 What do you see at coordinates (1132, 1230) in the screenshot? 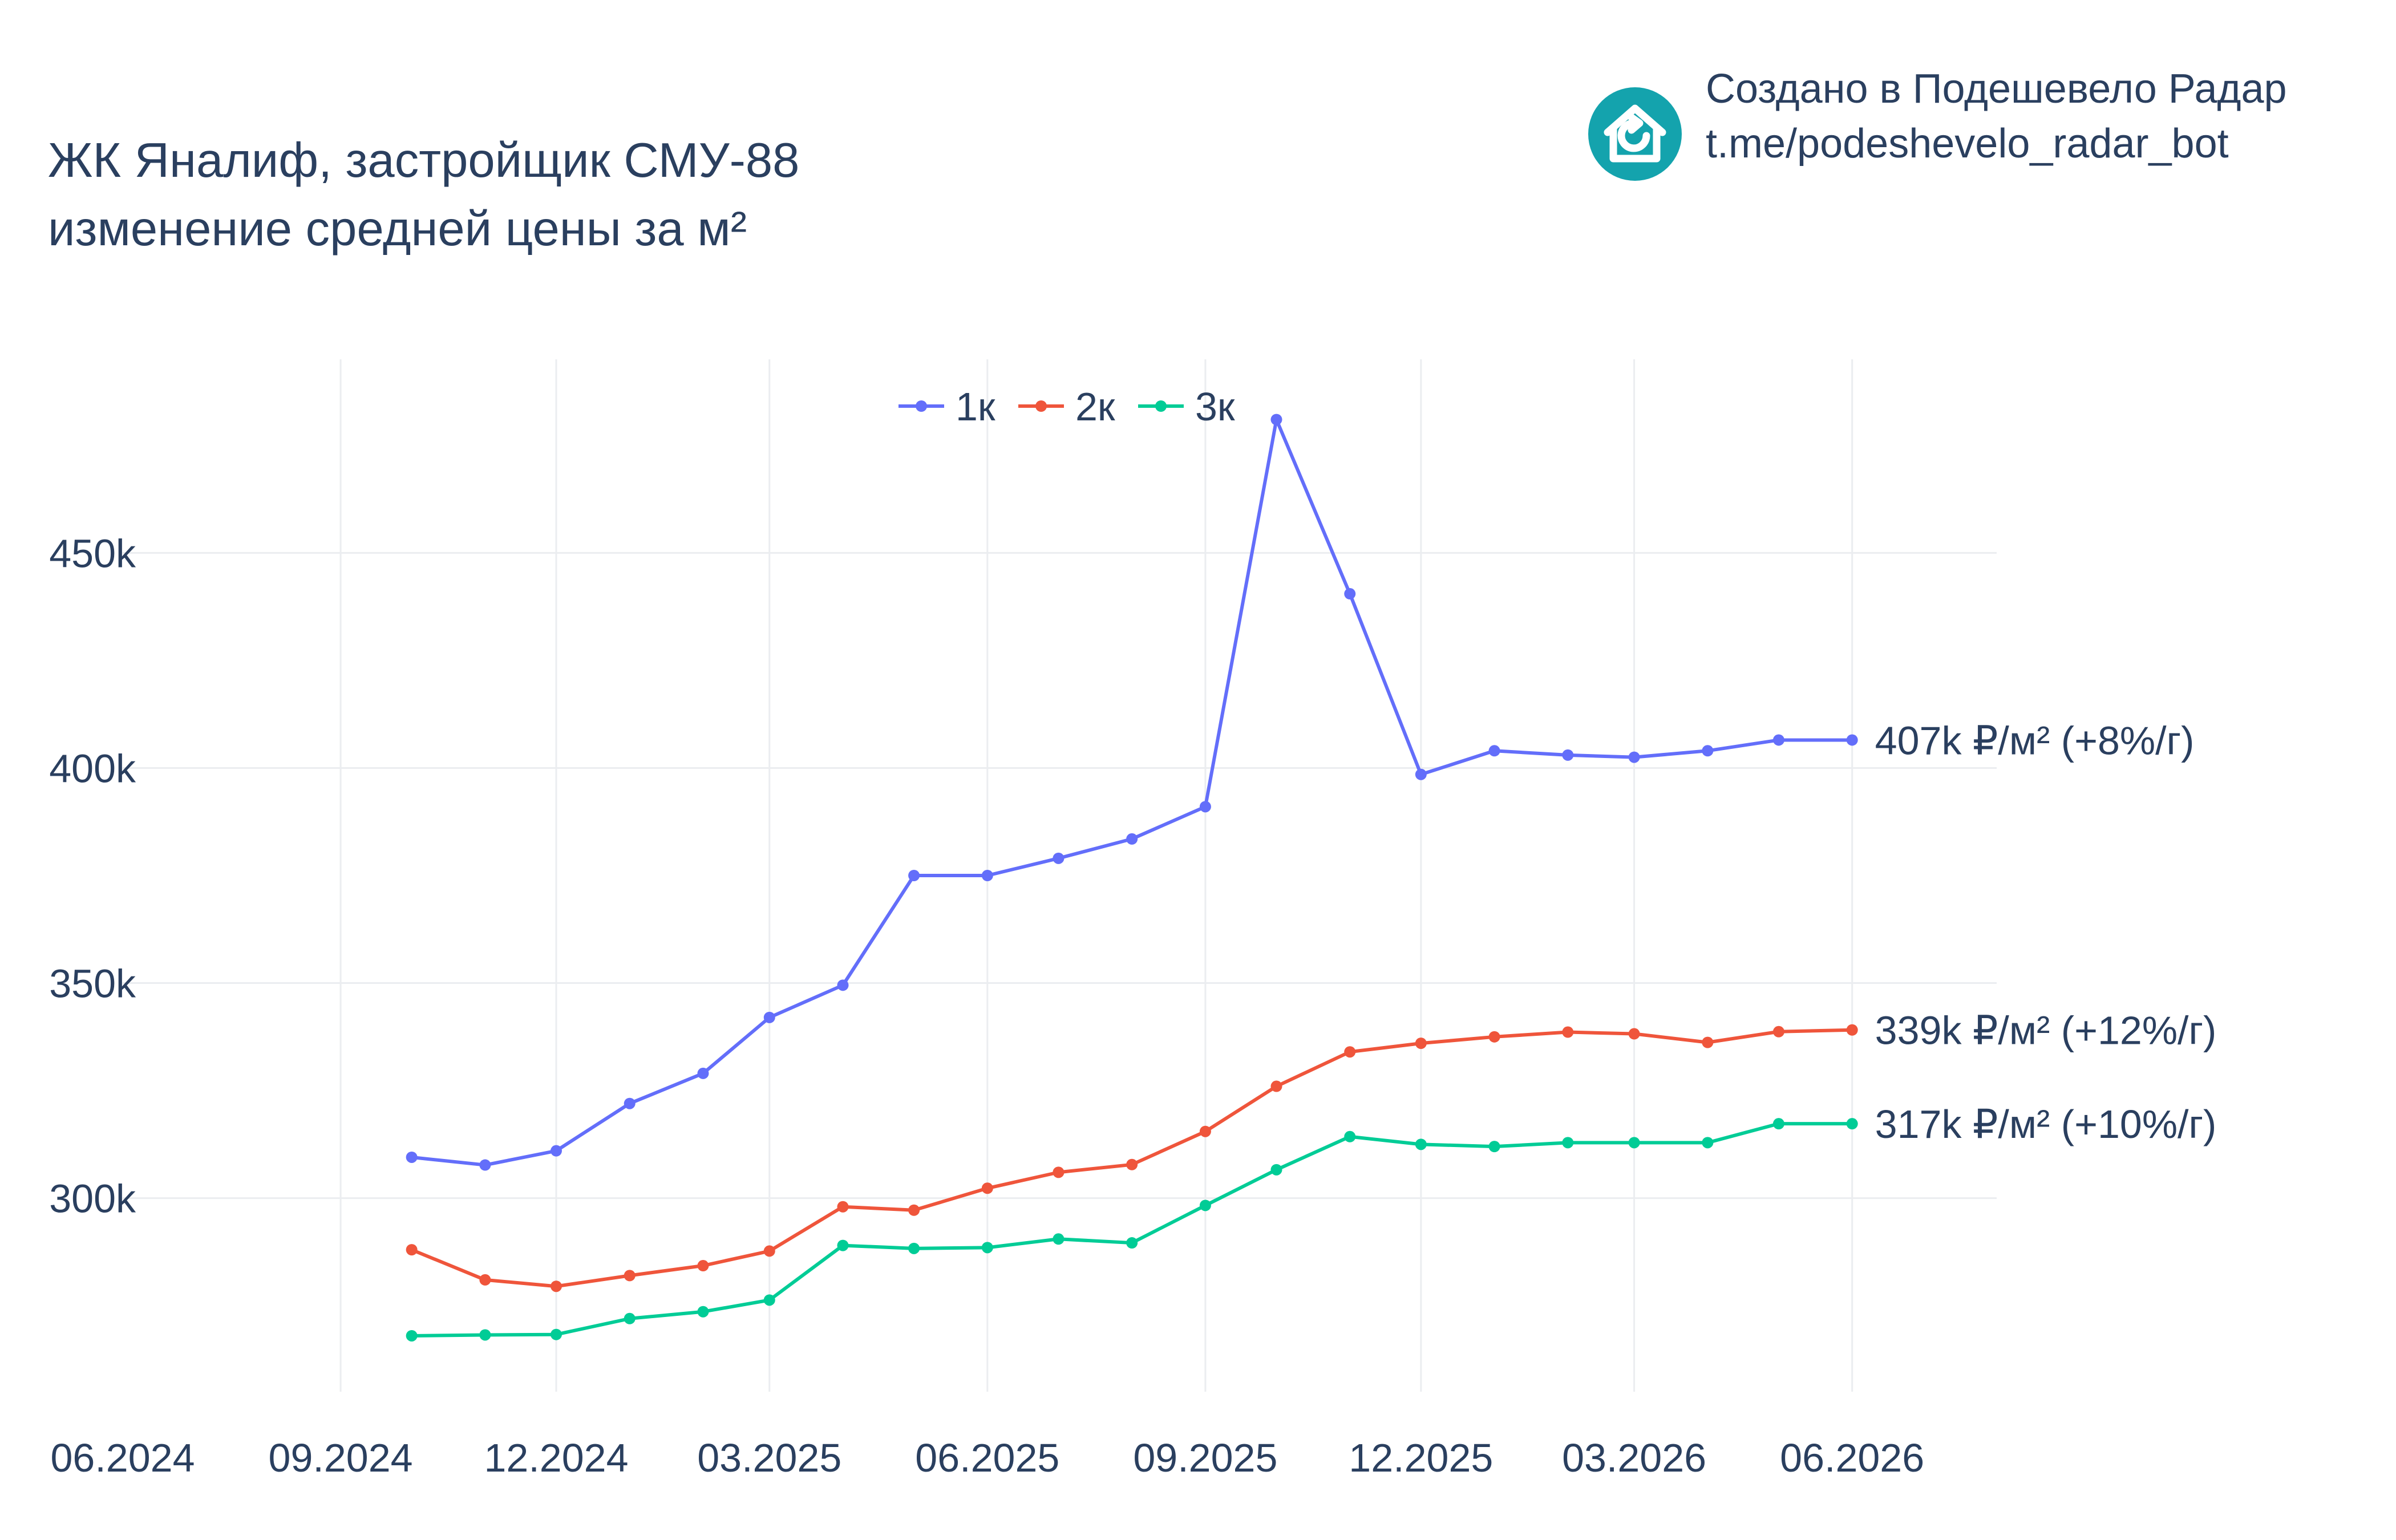
I see `series-3к` at bounding box center [1132, 1230].